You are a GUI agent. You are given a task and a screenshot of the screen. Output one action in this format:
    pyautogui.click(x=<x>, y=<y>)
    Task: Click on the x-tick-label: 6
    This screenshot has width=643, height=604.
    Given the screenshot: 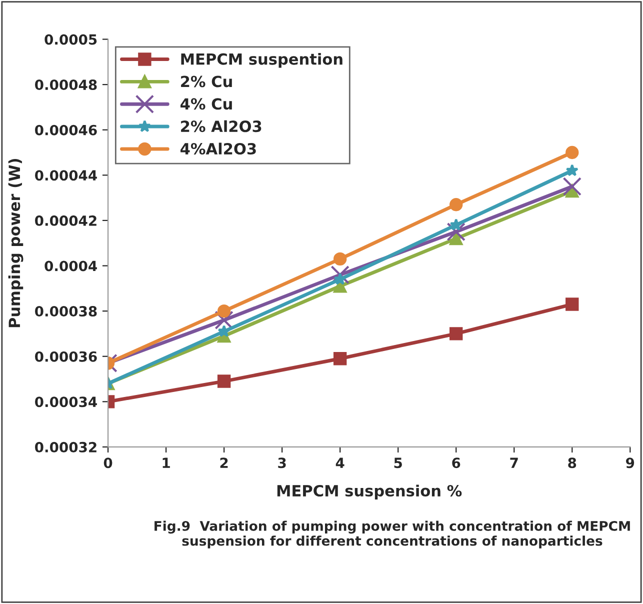 What is the action you would take?
    pyautogui.click(x=456, y=463)
    